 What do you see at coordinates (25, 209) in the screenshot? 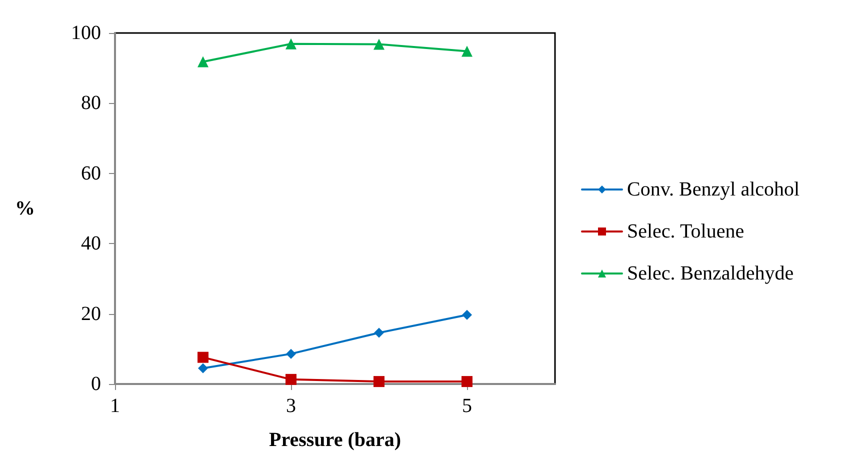
I see `y-axis-title: %` at bounding box center [25, 209].